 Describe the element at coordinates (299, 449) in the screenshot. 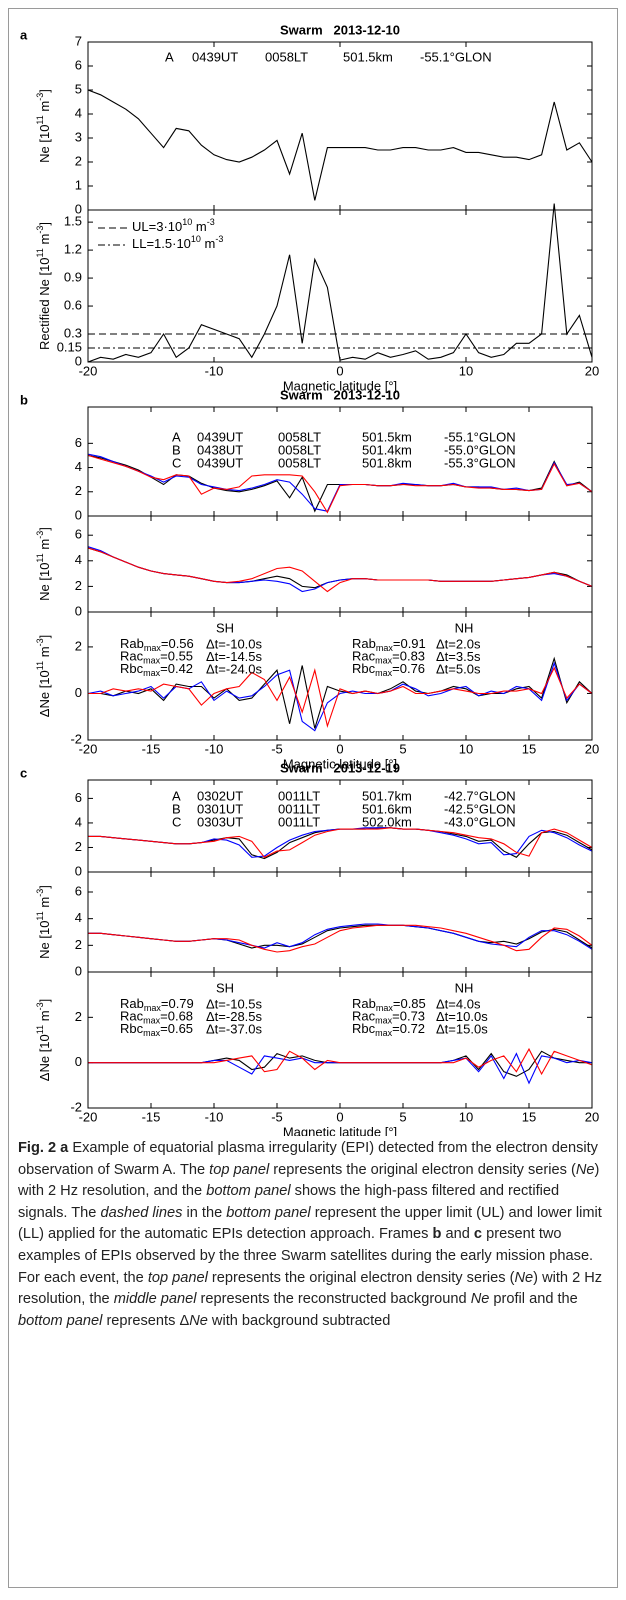

I see `annotation: 0058LT` at that location.